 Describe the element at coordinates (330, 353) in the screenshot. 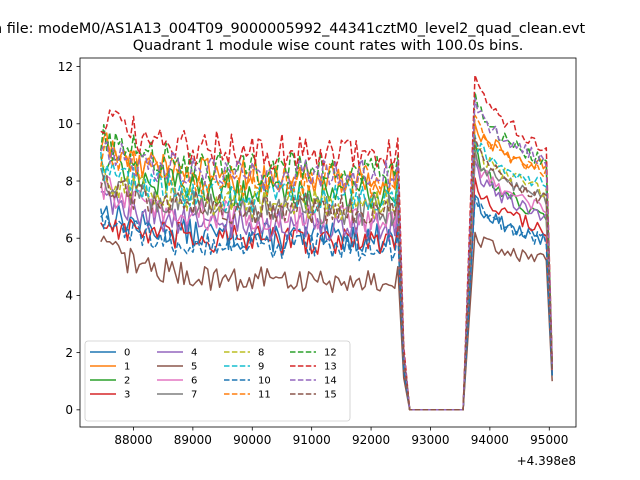

I see `legend-label-12: 12` at that location.